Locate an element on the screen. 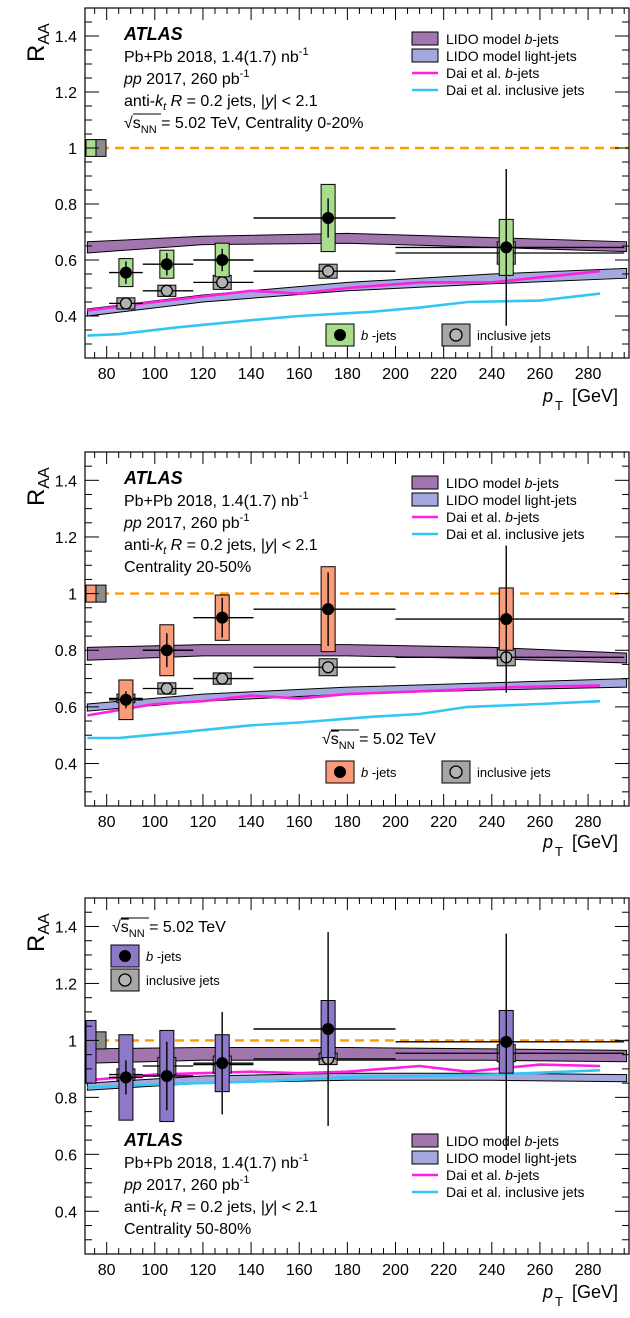 Image resolution: width=630 pixels, height=1318 pixels. y-tick-label: 1.2 is located at coordinates (66, 538).